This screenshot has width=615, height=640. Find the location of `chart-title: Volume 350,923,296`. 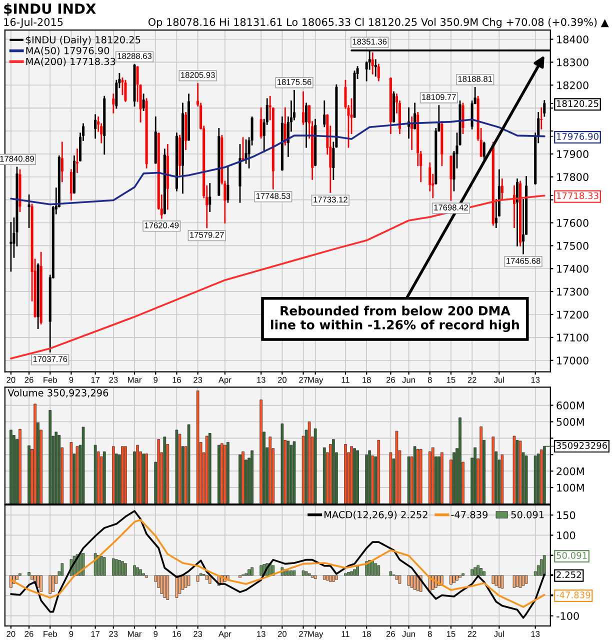

chart-title: Volume 350,923,296 is located at coordinates (58, 393).